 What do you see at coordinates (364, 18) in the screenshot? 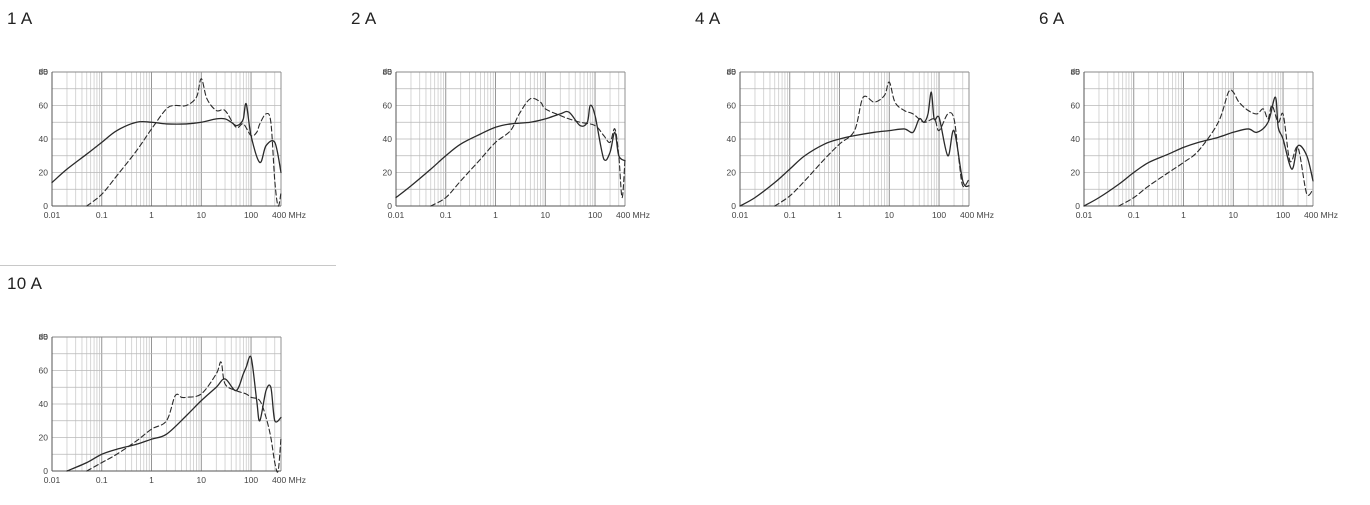
I see `chart-title: 2 A` at bounding box center [364, 18].